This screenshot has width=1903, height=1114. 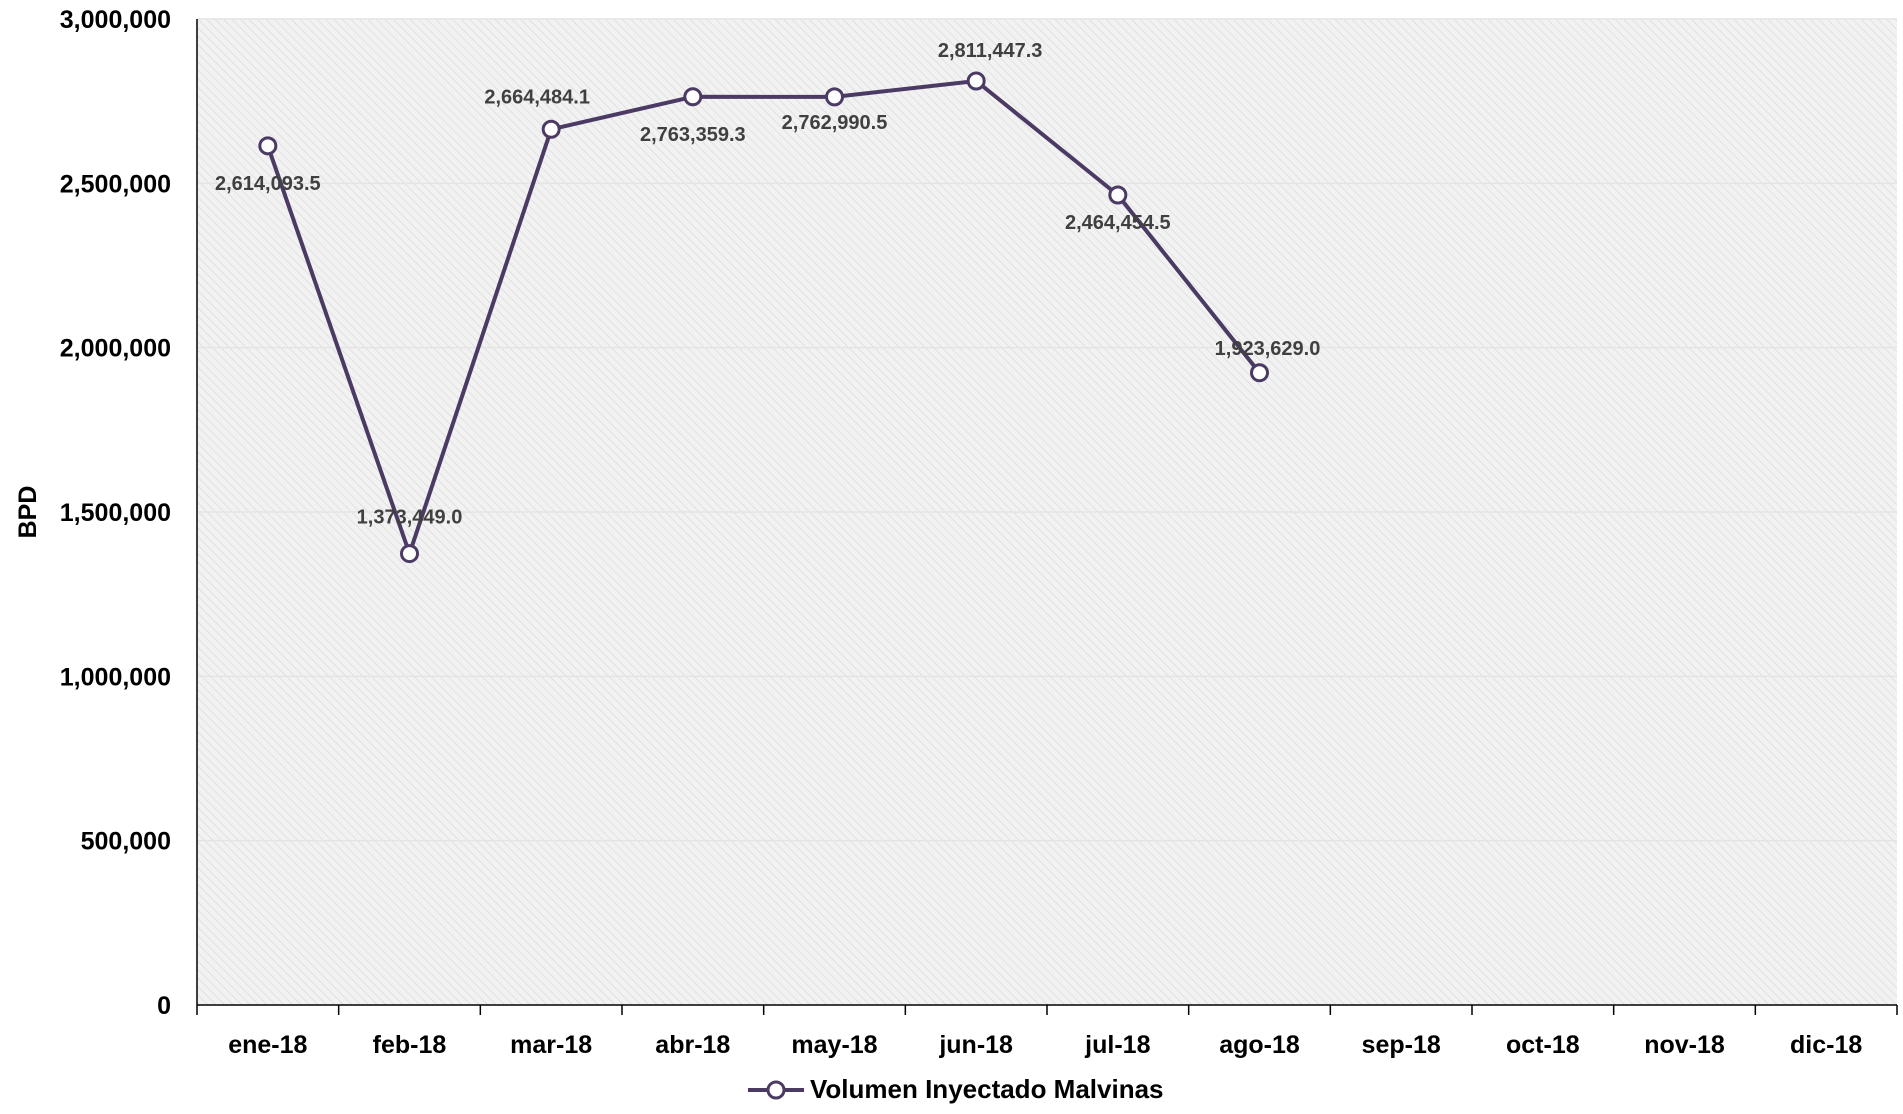 What do you see at coordinates (1684, 1045) in the screenshot?
I see `x-tick-label: nov-18` at bounding box center [1684, 1045].